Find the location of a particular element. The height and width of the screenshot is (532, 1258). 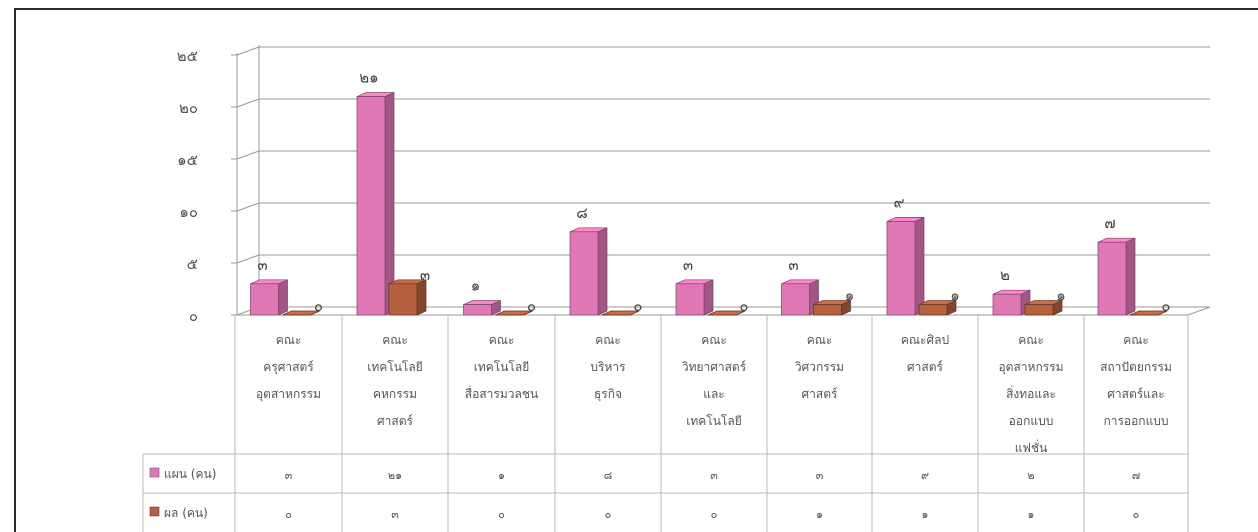

table-cell-plan: ๒๑ is located at coordinates (395, 475).